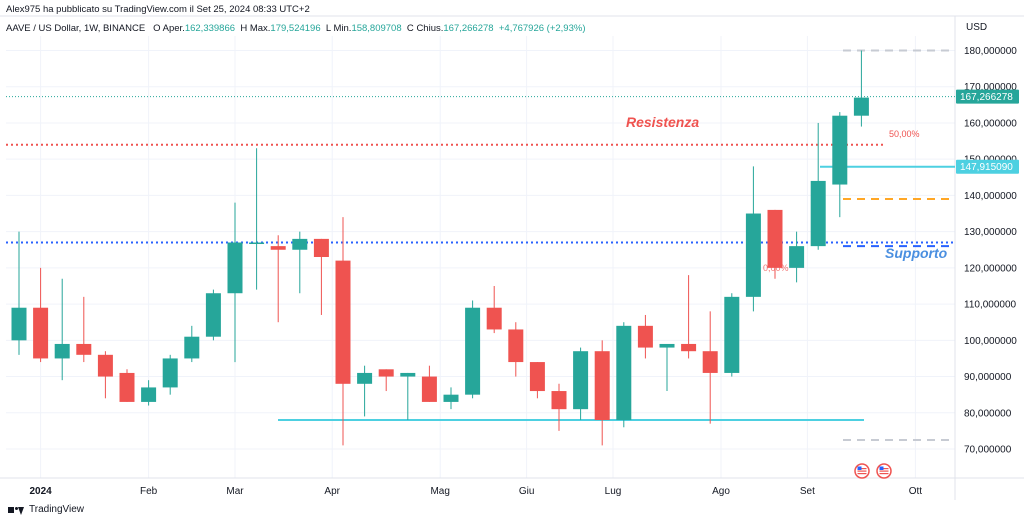 This screenshot has width=1024, height=522. I want to click on y-tick-label: 160,000000, so click(990, 123).